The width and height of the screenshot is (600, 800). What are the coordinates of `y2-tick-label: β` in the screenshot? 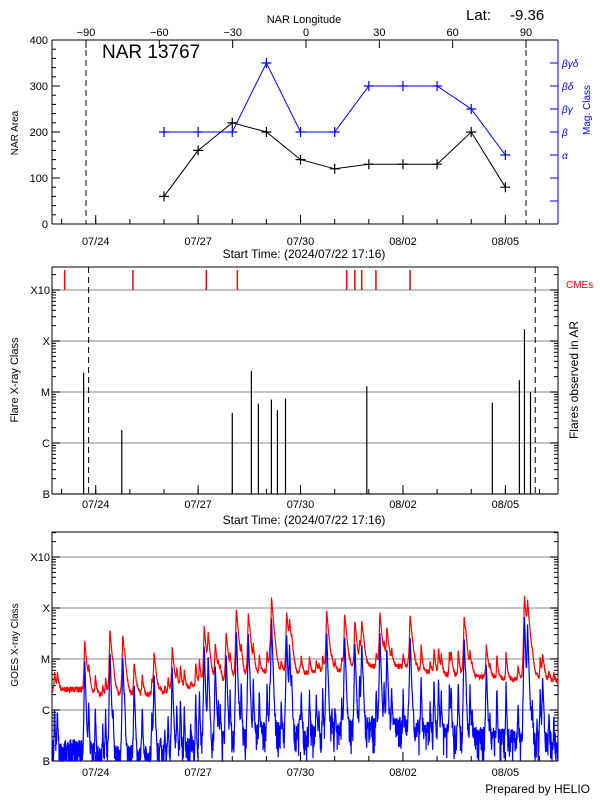 It's located at (564, 133).